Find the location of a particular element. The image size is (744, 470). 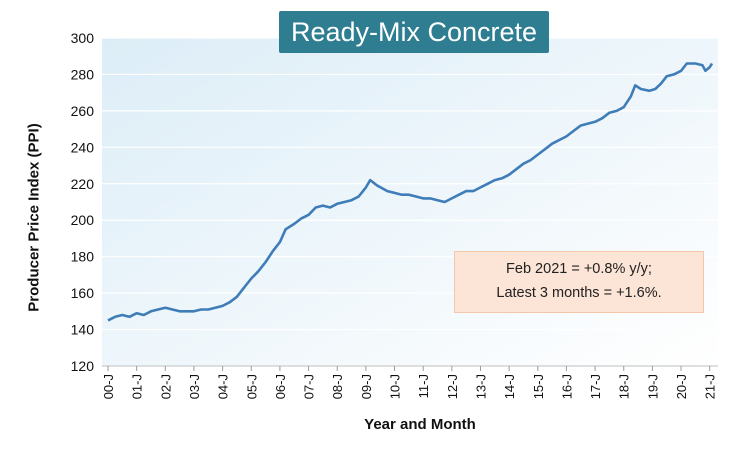

y-tick-label: 200 is located at coordinates (83, 220).